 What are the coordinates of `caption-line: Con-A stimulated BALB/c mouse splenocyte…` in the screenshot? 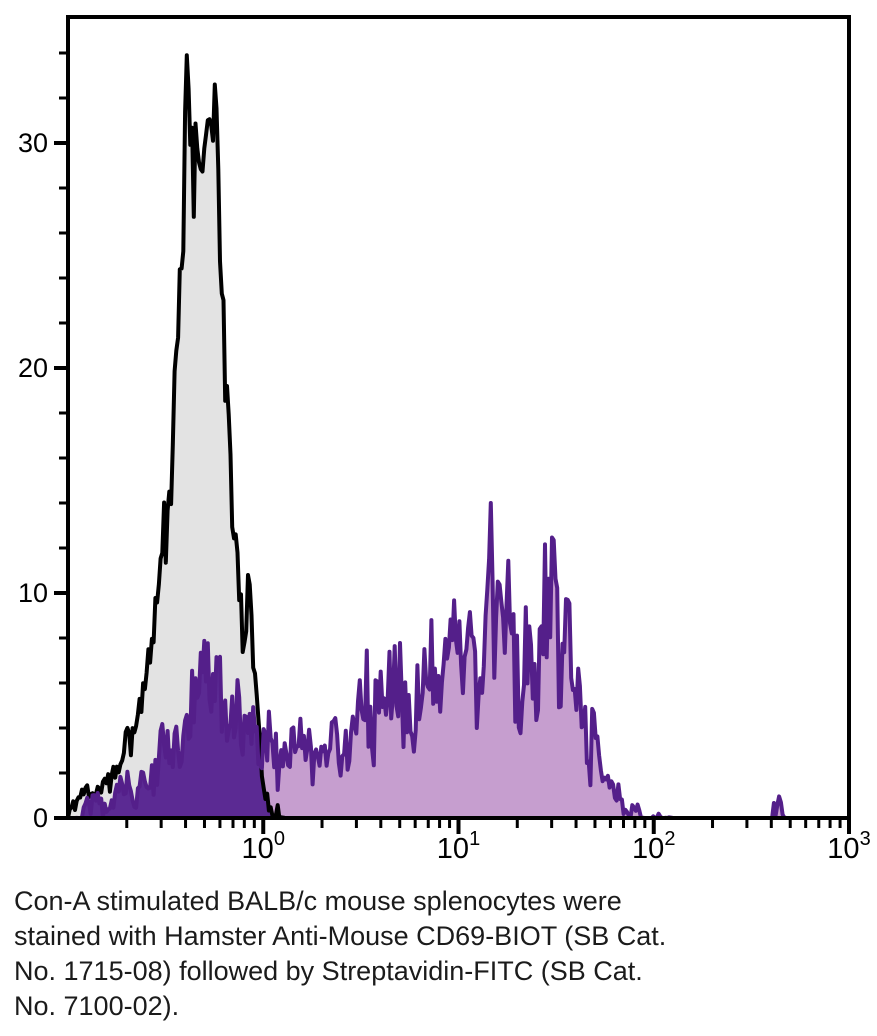 It's located at (318, 901).